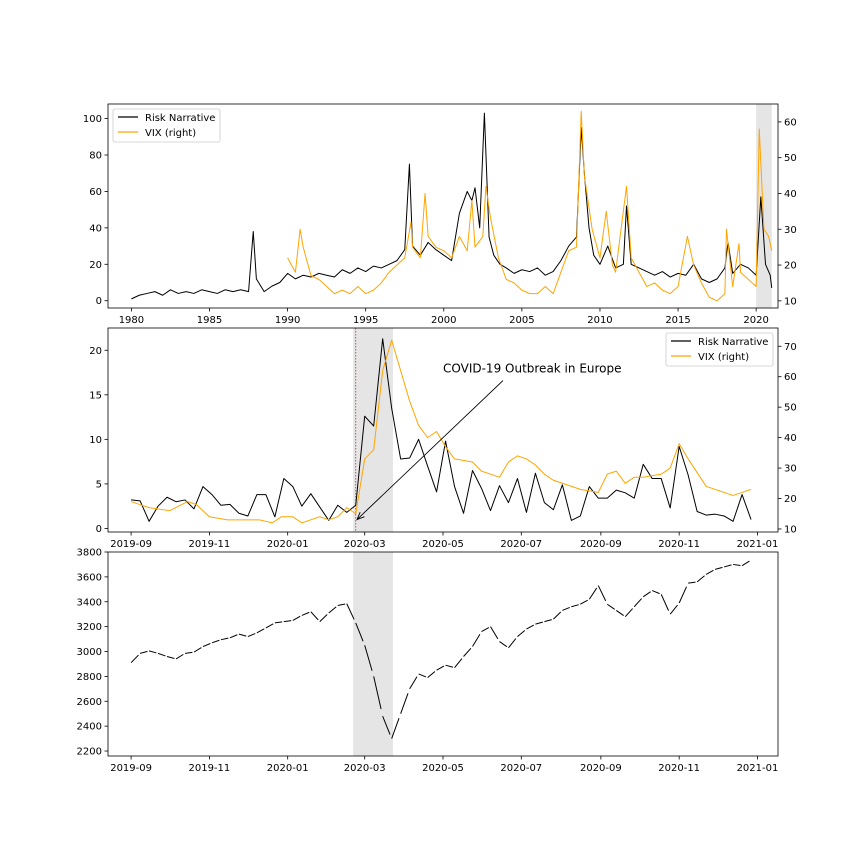 This screenshot has width=864, height=864. I want to click on y-tick-label-left: 3600, so click(89, 577).